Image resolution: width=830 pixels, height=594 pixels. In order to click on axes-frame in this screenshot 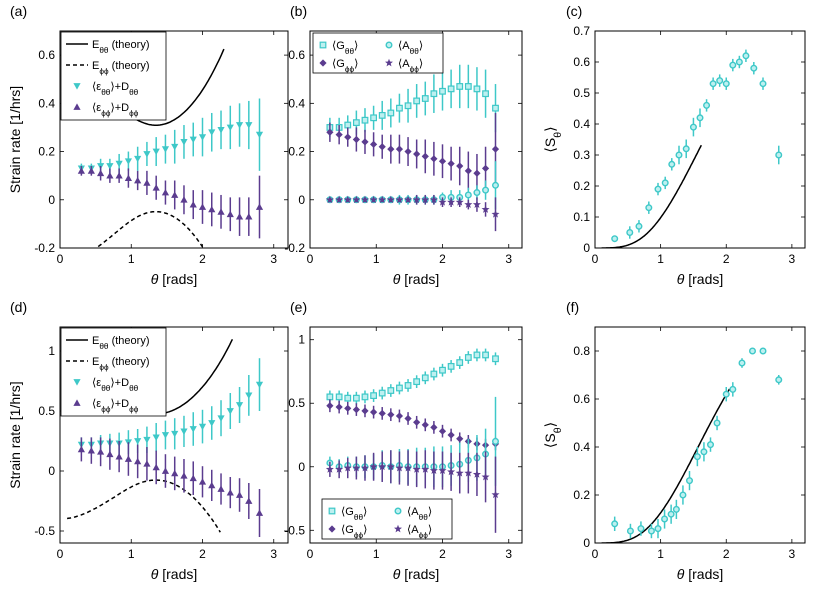, I will do `click(416, 435)`.